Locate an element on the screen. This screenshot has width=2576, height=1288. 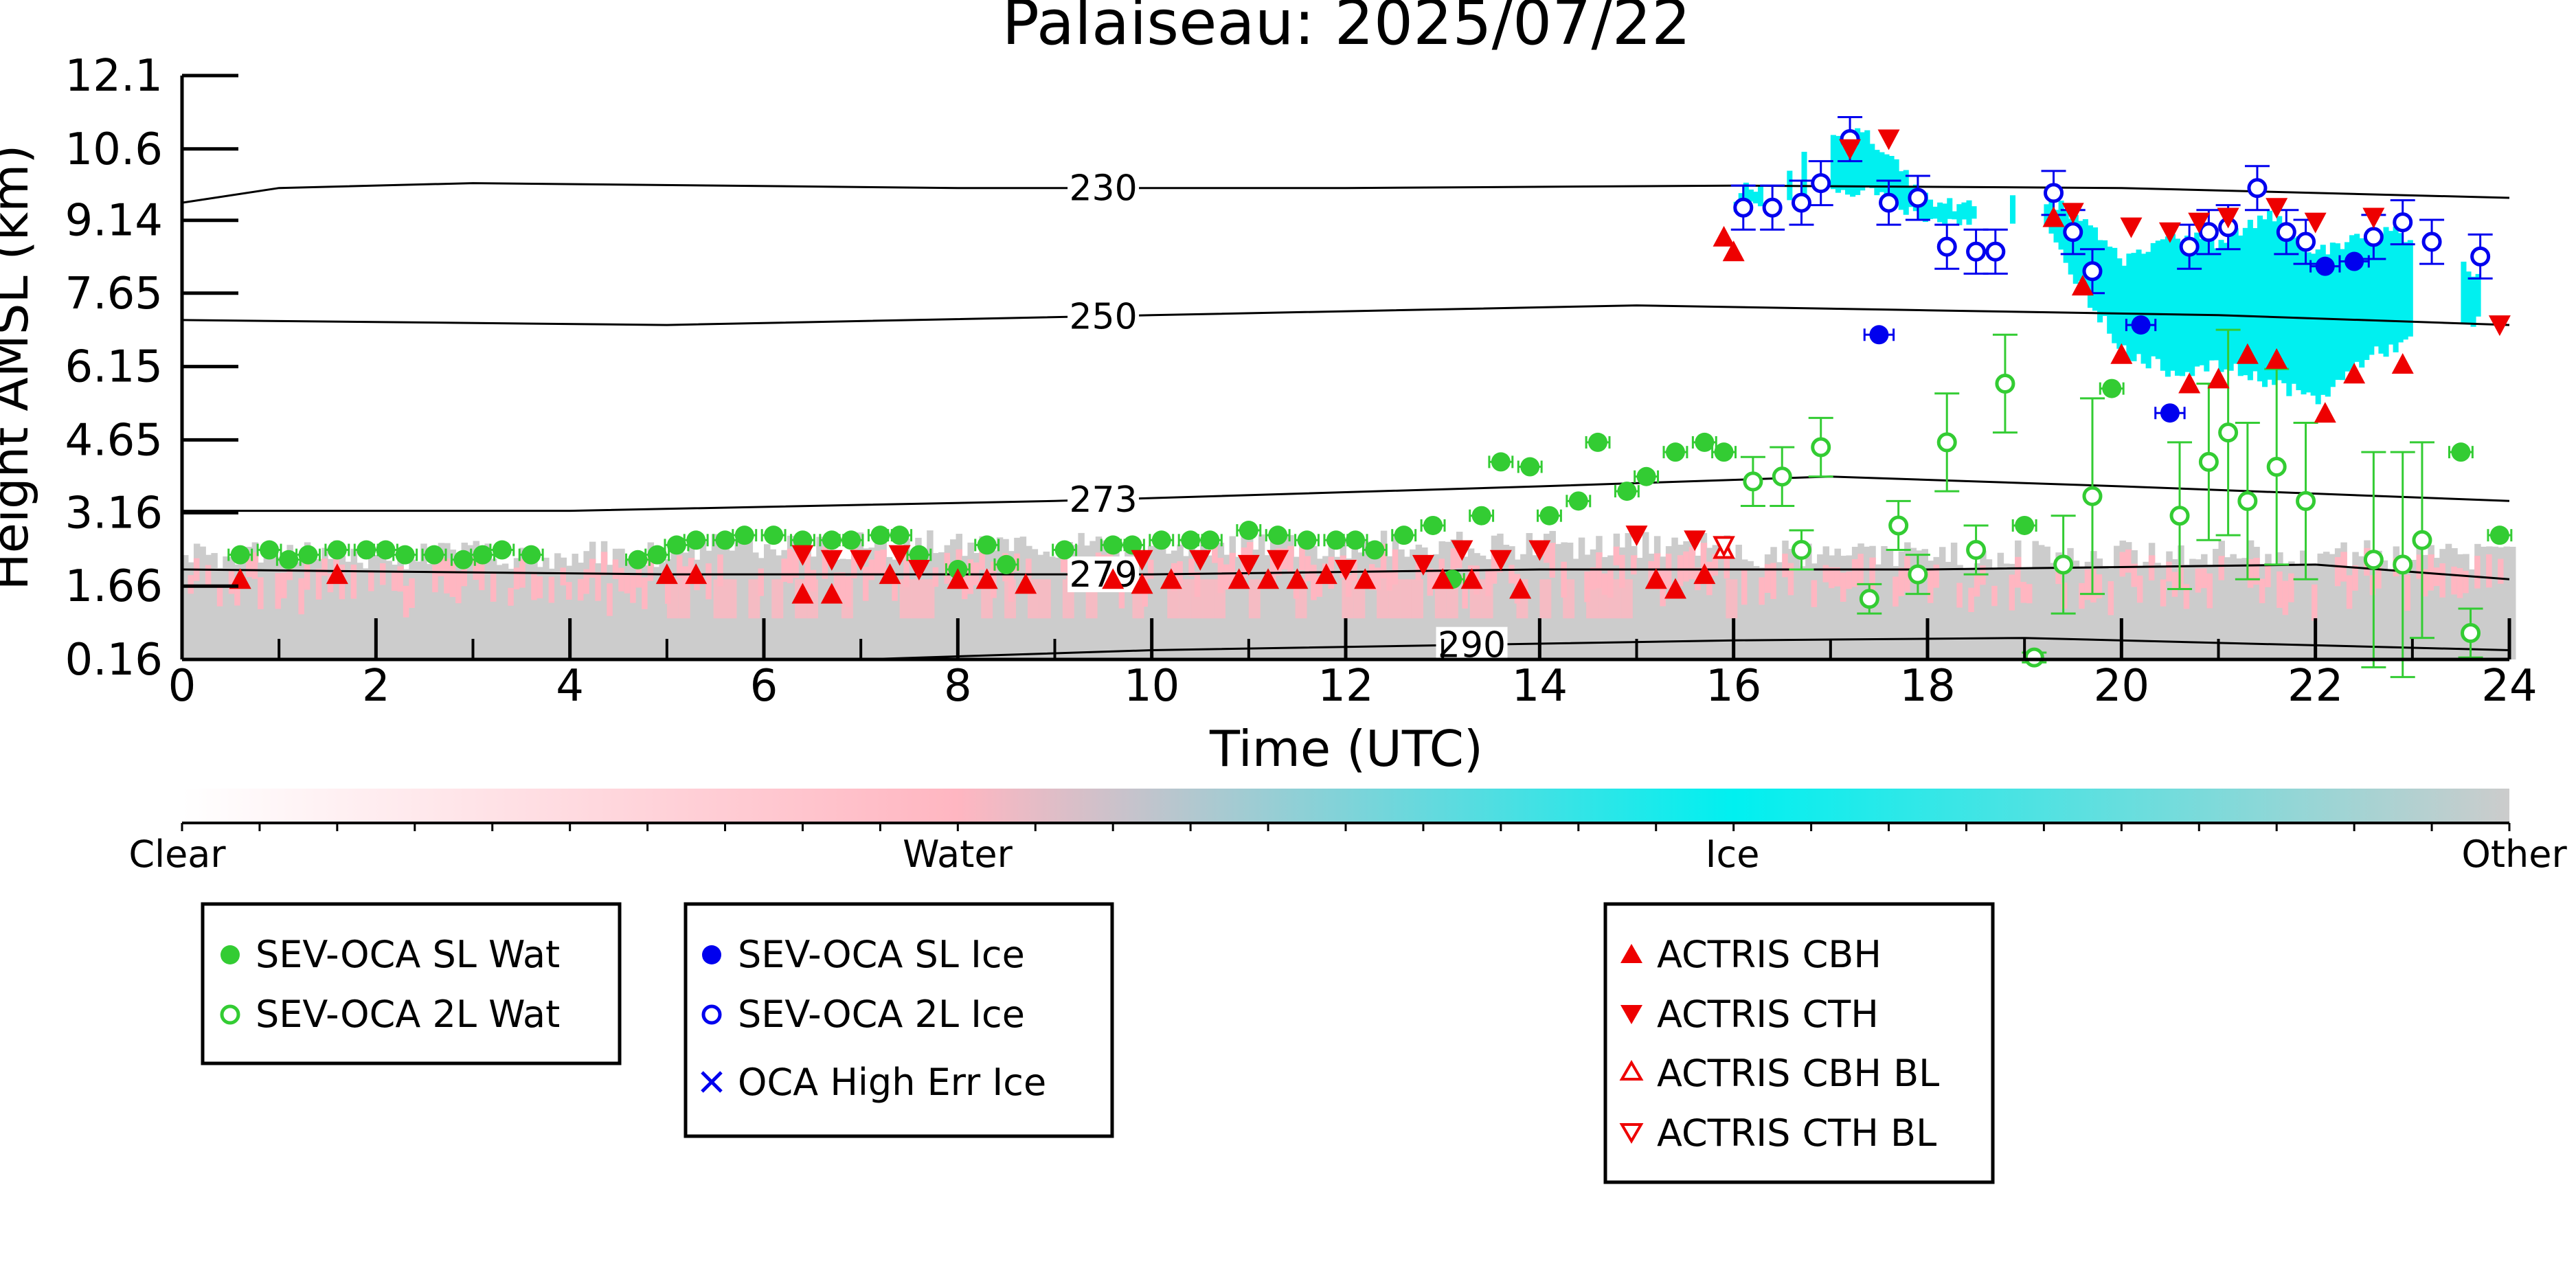
colorbar-ticks is located at coordinates (1346, 827).